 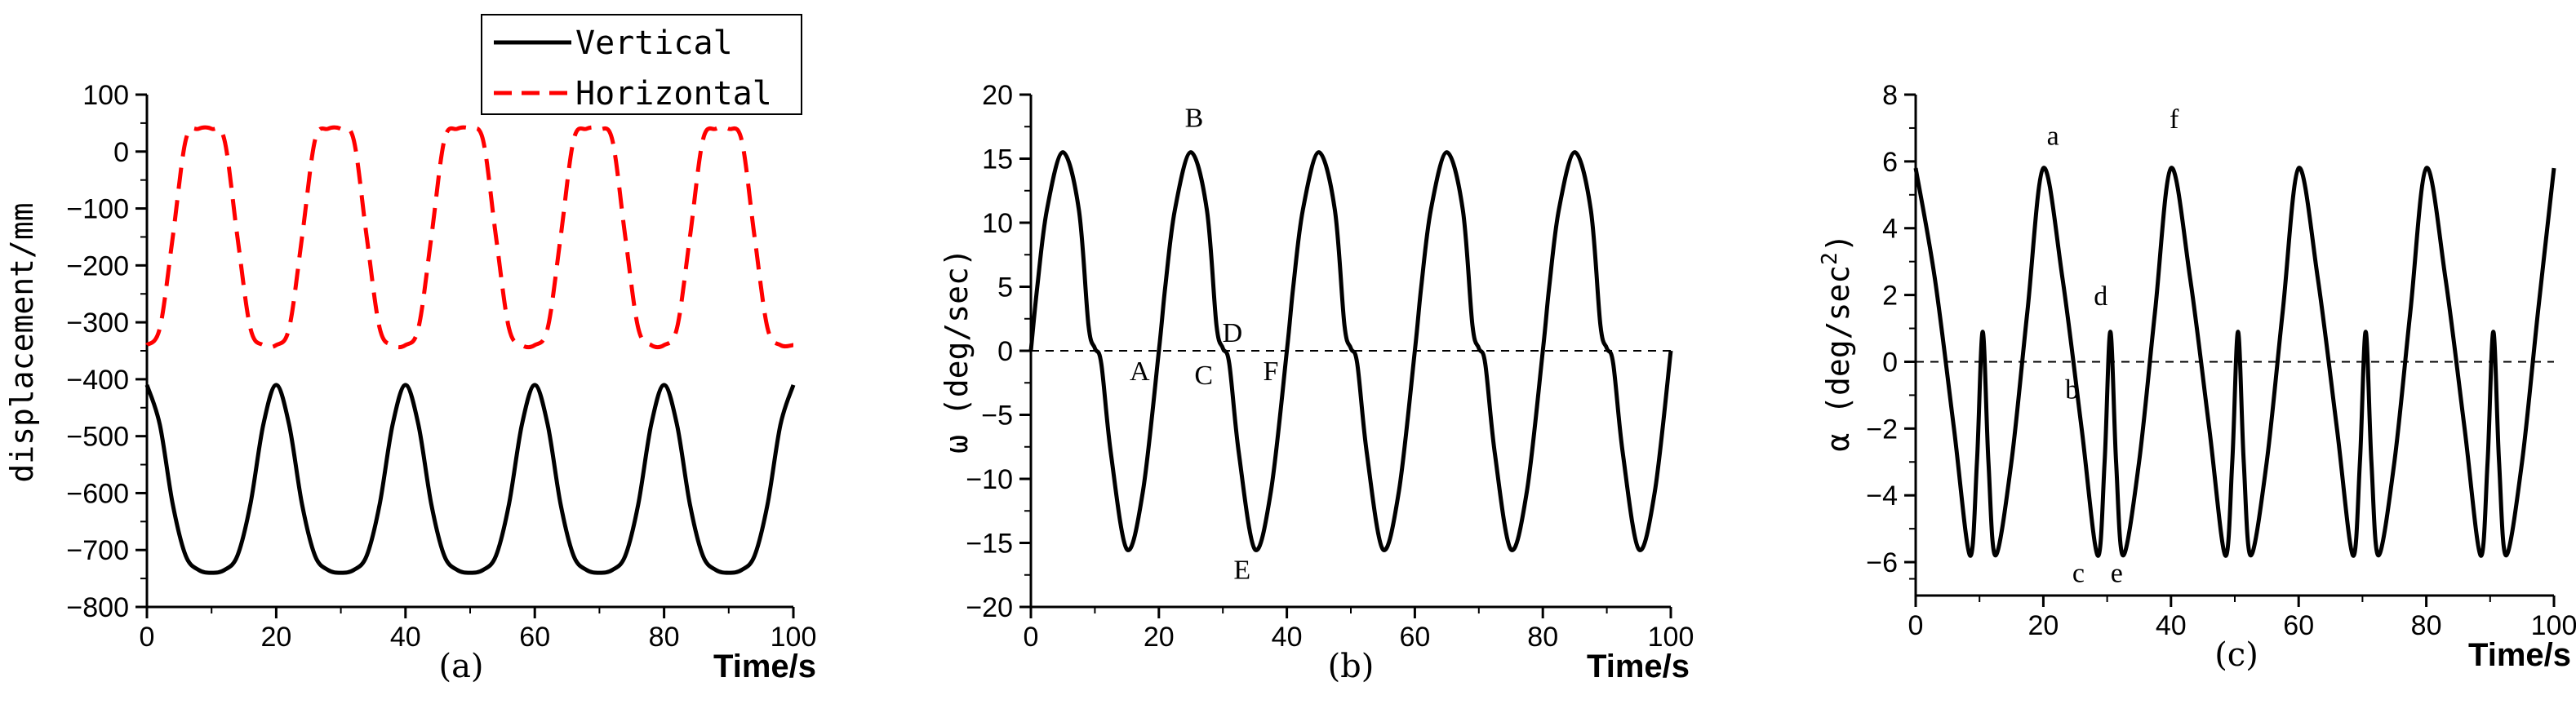 What do you see at coordinates (1233, 333) in the screenshot?
I see `annotation-D: D` at bounding box center [1233, 333].